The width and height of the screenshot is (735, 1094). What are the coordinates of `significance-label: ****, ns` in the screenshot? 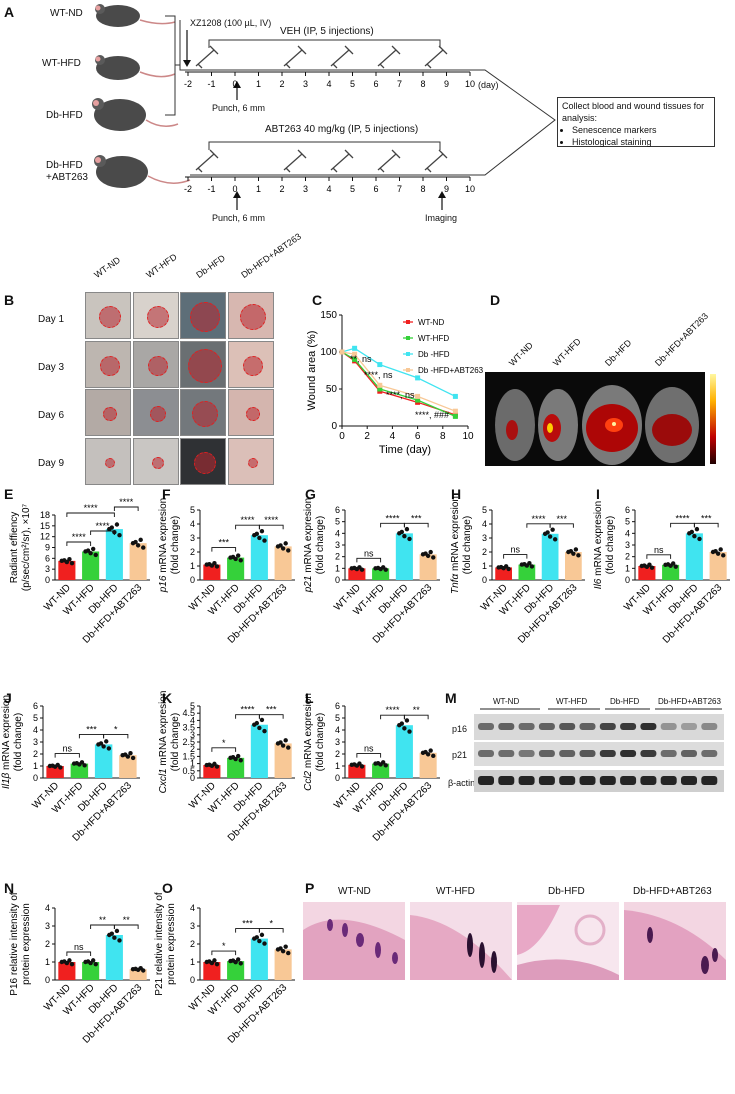 It's located at (400, 395).